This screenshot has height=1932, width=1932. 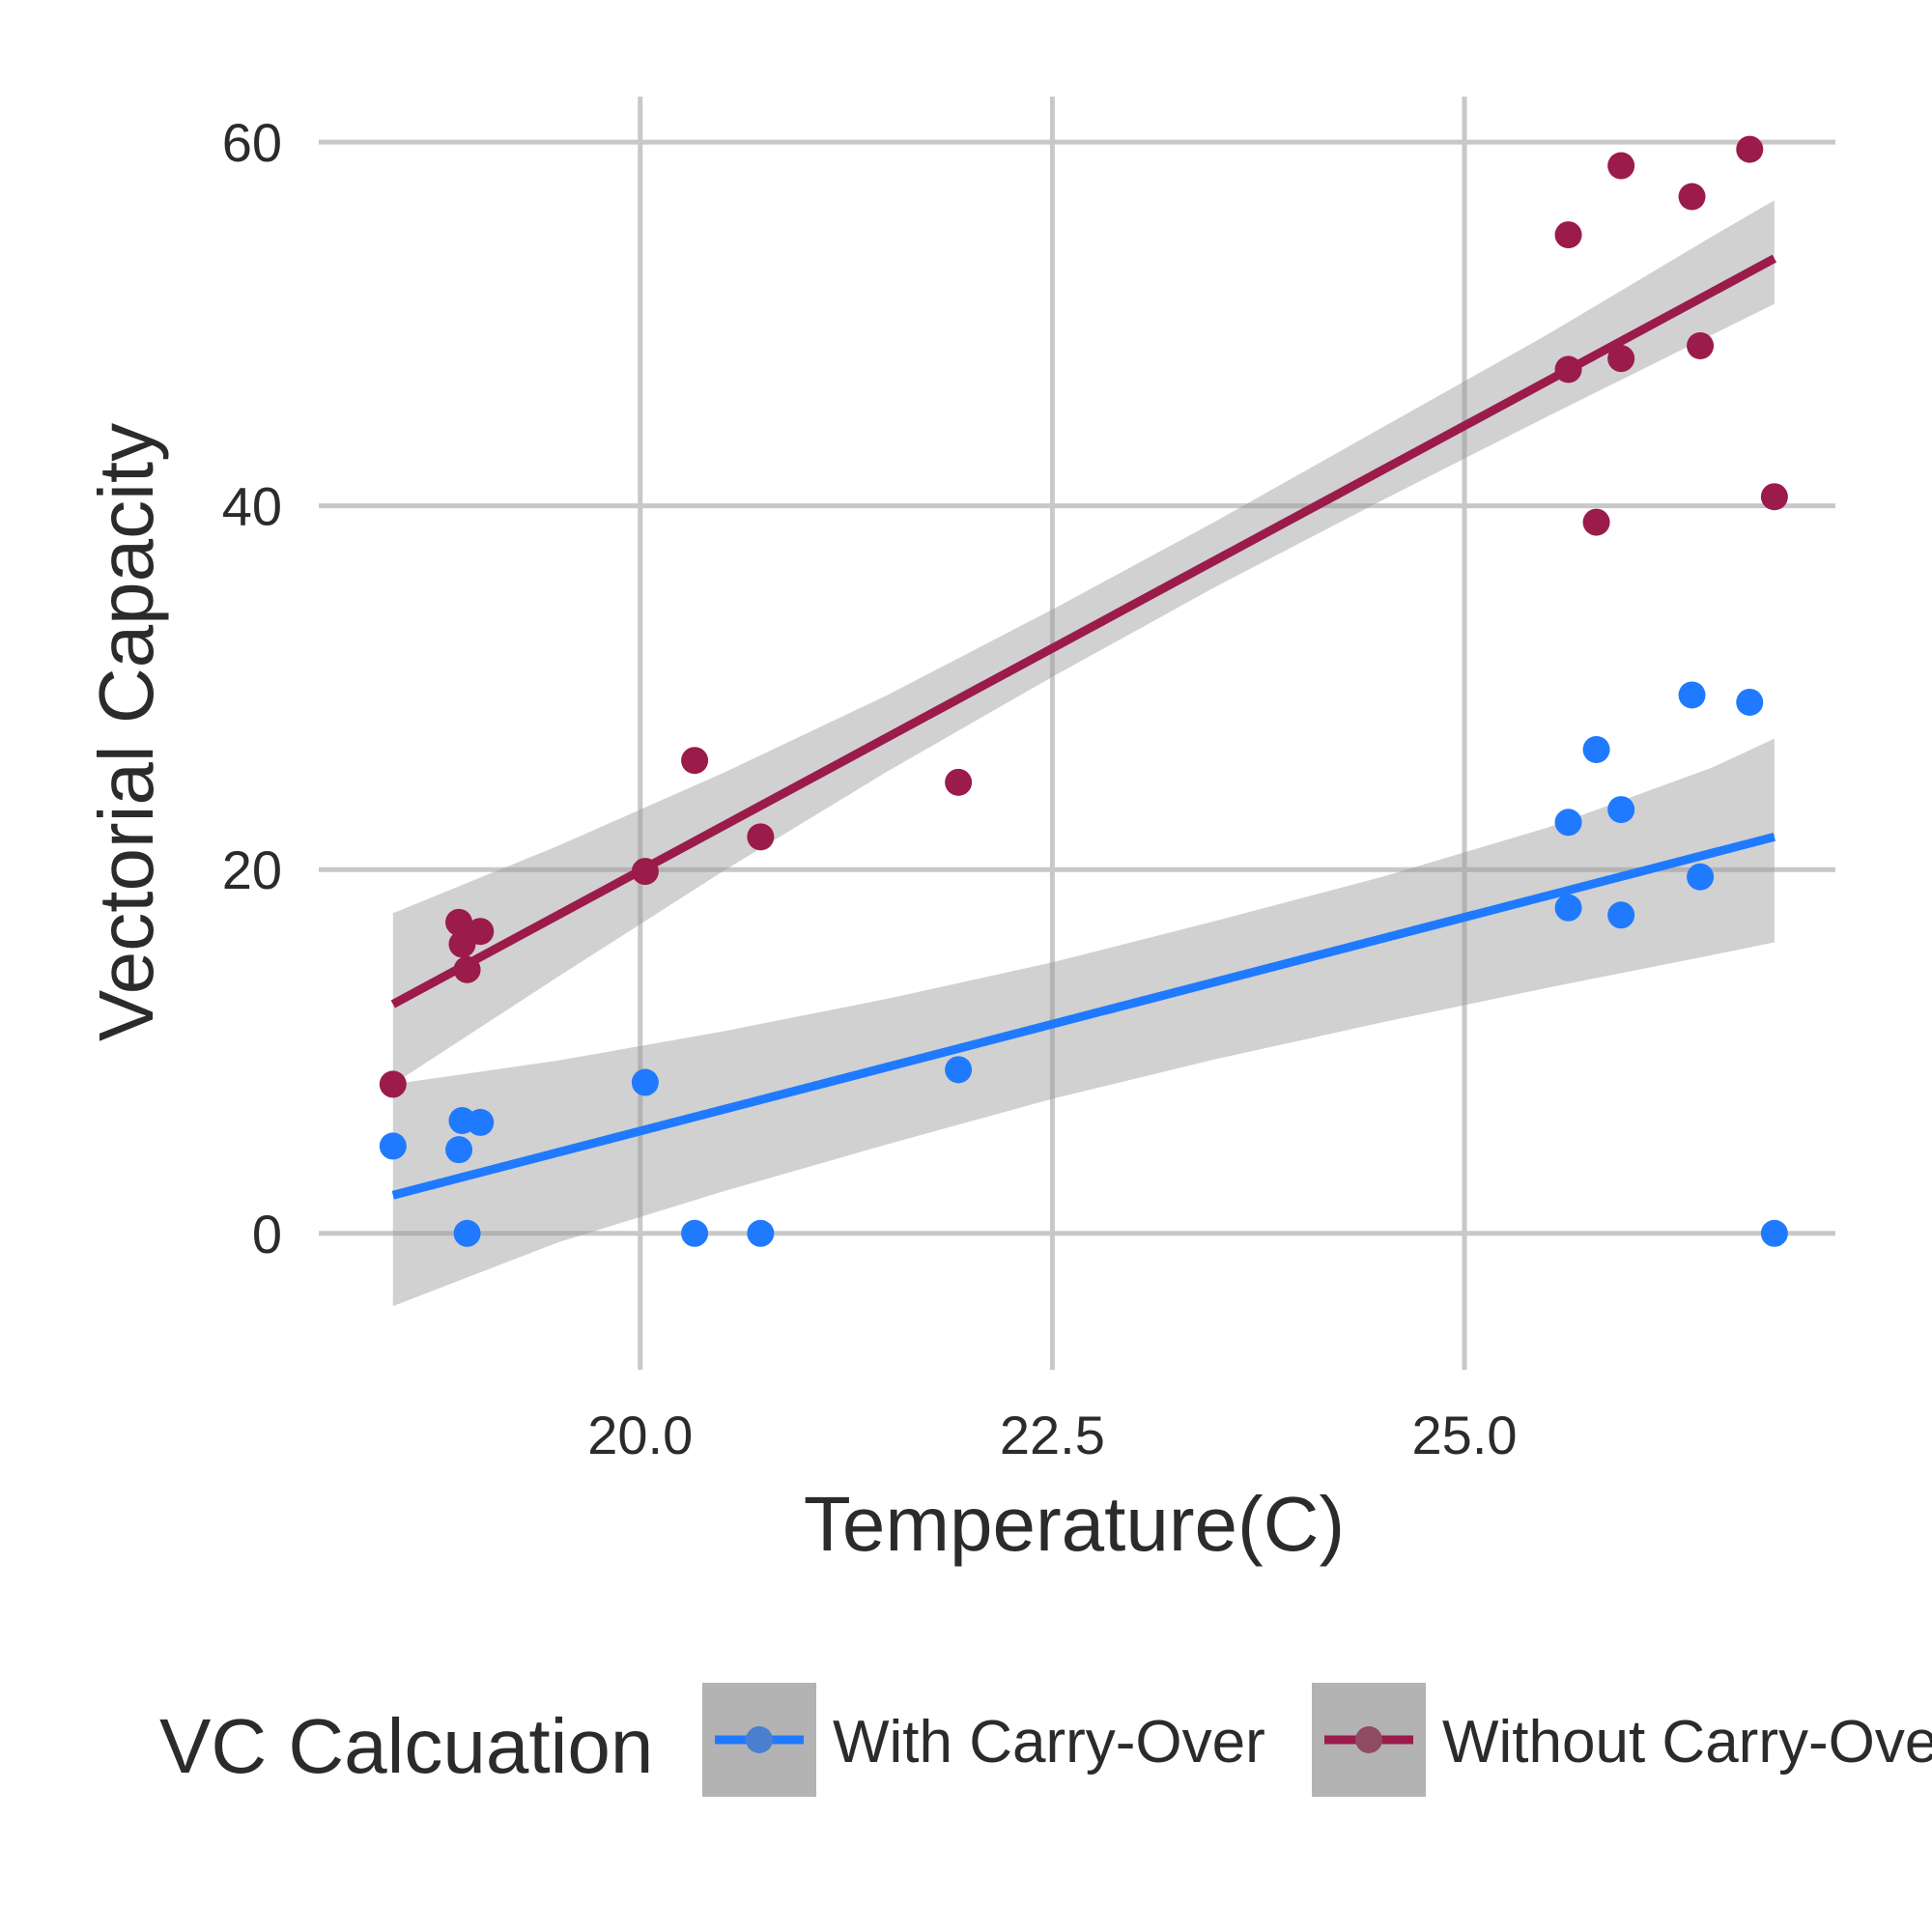 I want to click on legend-item-without-carry-over: Without Carry-Over, so click(x=1622, y=1740).